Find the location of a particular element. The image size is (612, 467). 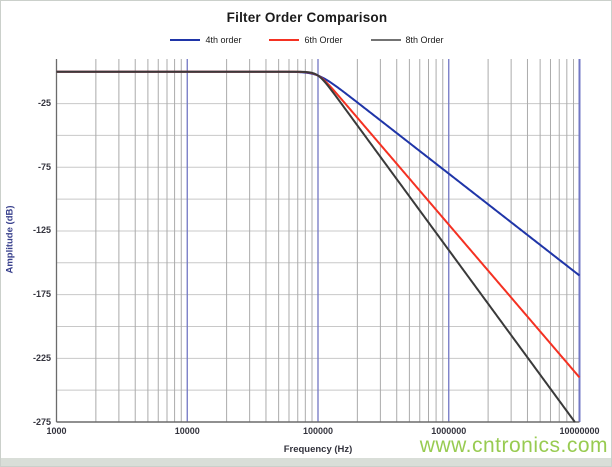

chart-title: Filter Order Comparison is located at coordinates (307, 17).